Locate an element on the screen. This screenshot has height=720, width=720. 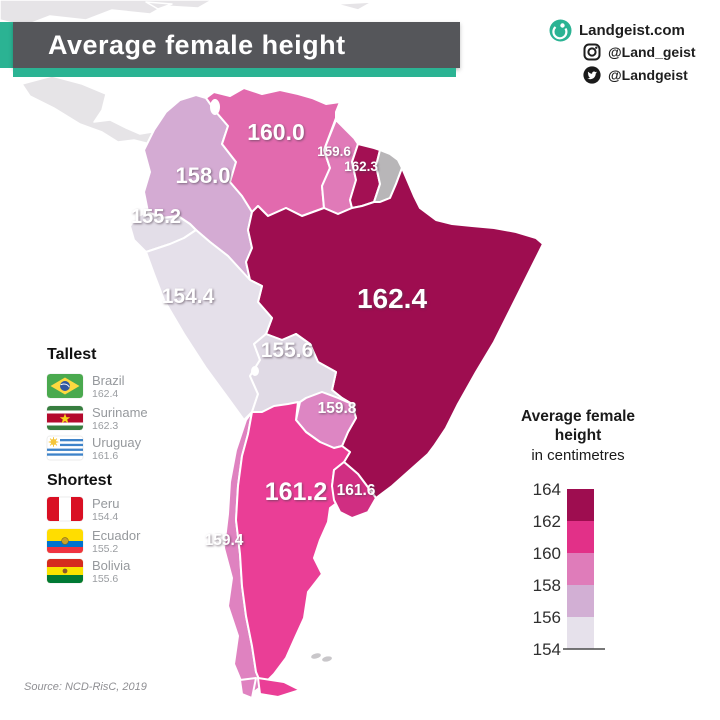
country-uruguay is located at coordinates (354, 490).